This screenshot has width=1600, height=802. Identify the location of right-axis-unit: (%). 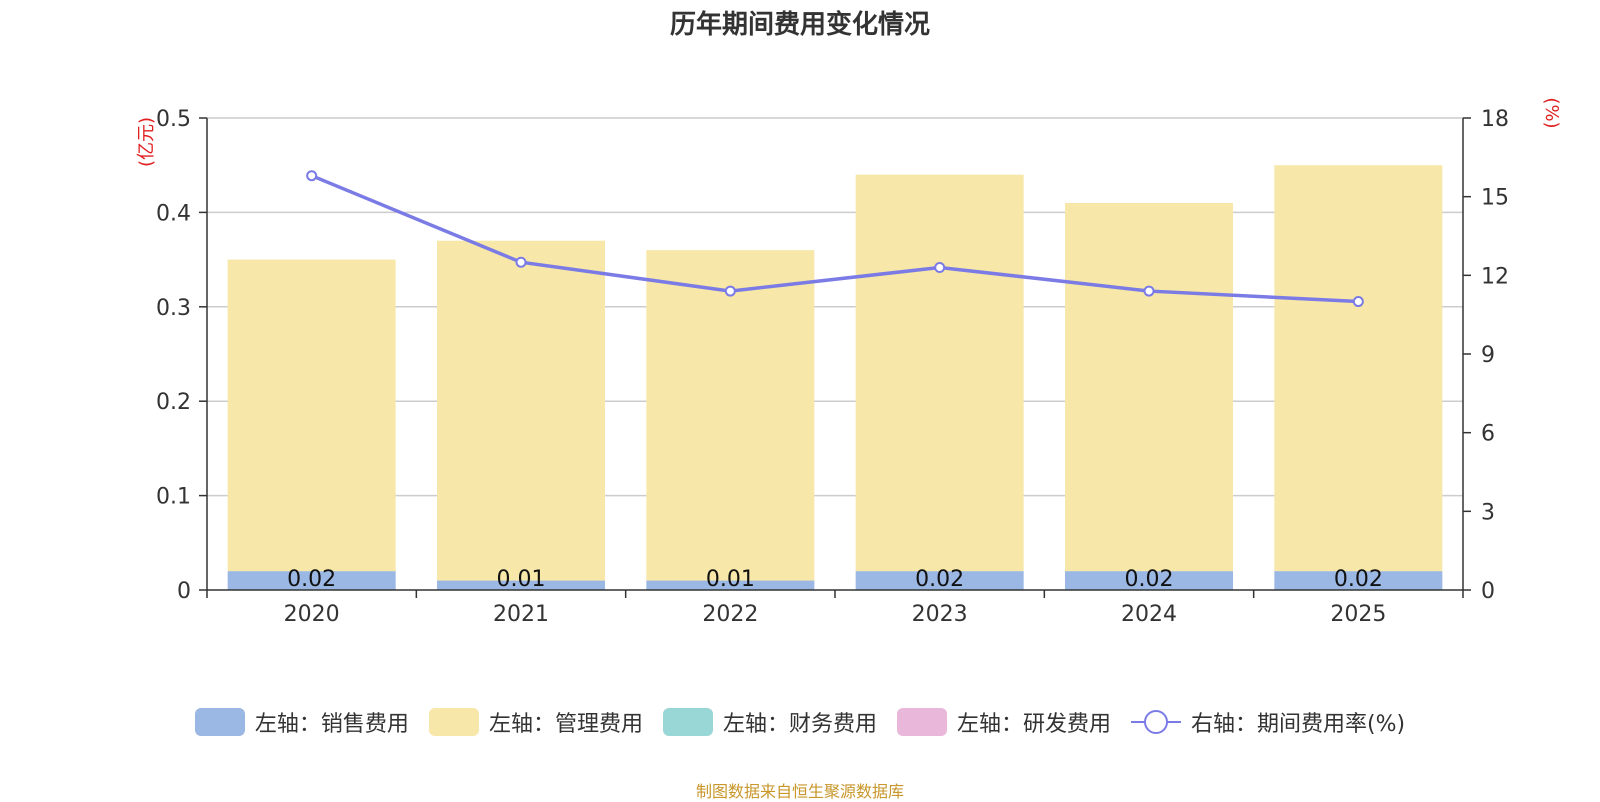
(1551, 112).